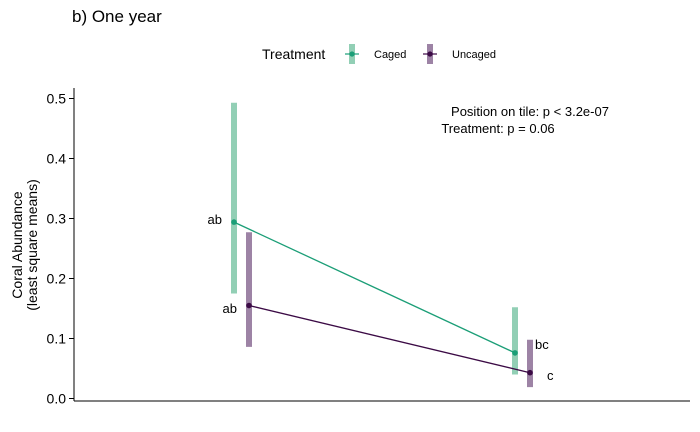 This screenshot has width=700, height=432. I want to click on group-letter: c, so click(550, 375).